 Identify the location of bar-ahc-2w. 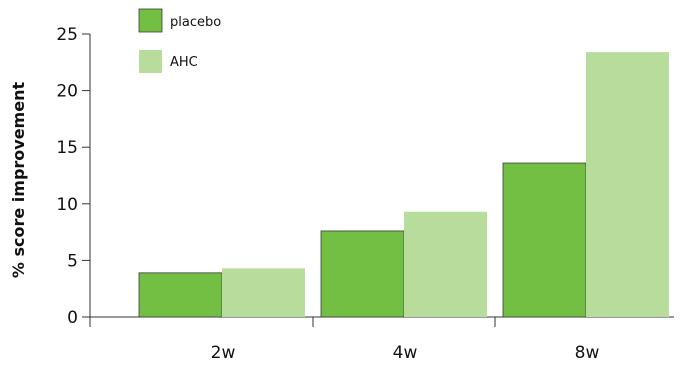
(263, 292).